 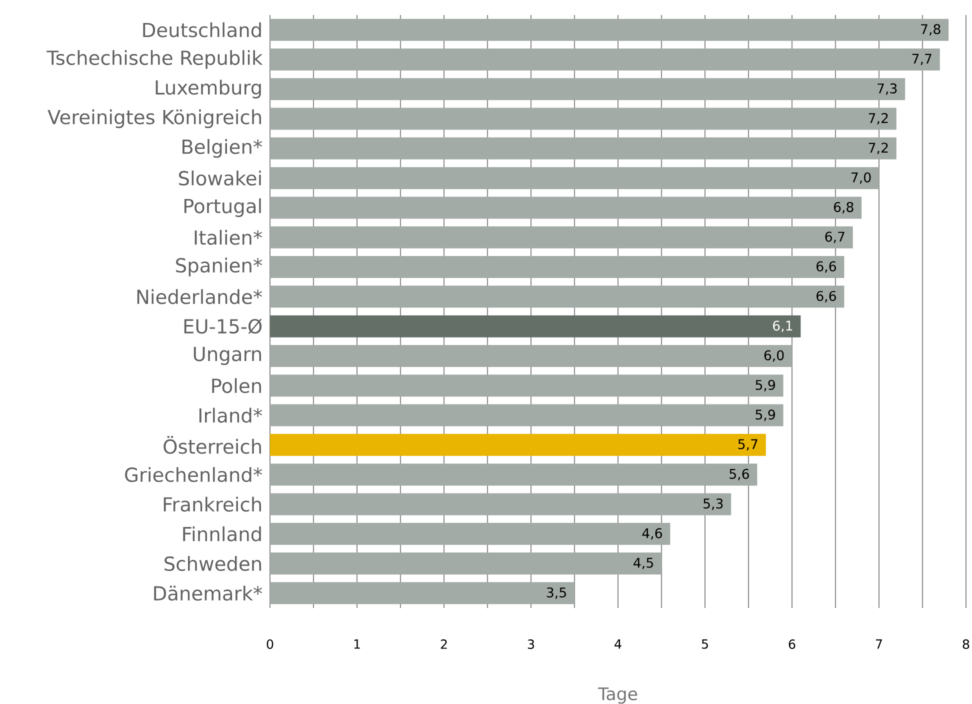 What do you see at coordinates (887, 89) in the screenshot?
I see `data-label: 7,3` at bounding box center [887, 89].